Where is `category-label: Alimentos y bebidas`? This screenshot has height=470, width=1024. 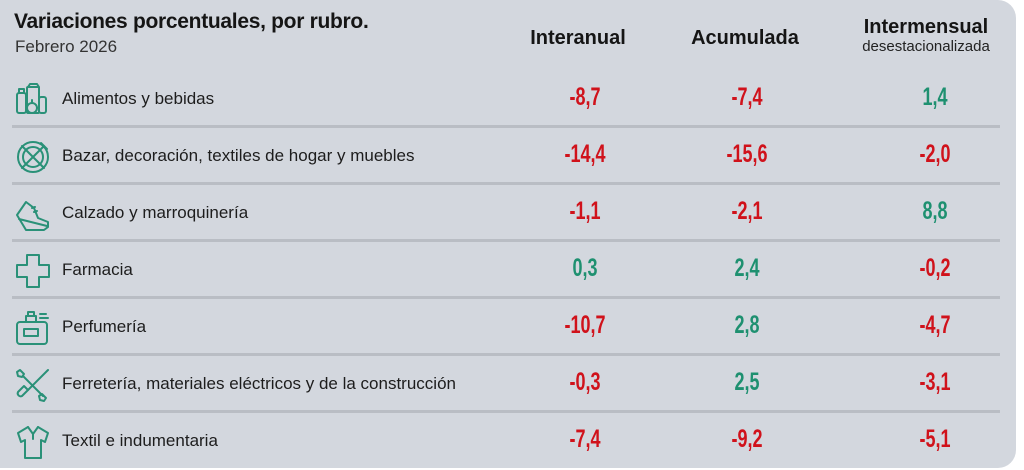
category-label: Alimentos y bebidas is located at coordinates (138, 98).